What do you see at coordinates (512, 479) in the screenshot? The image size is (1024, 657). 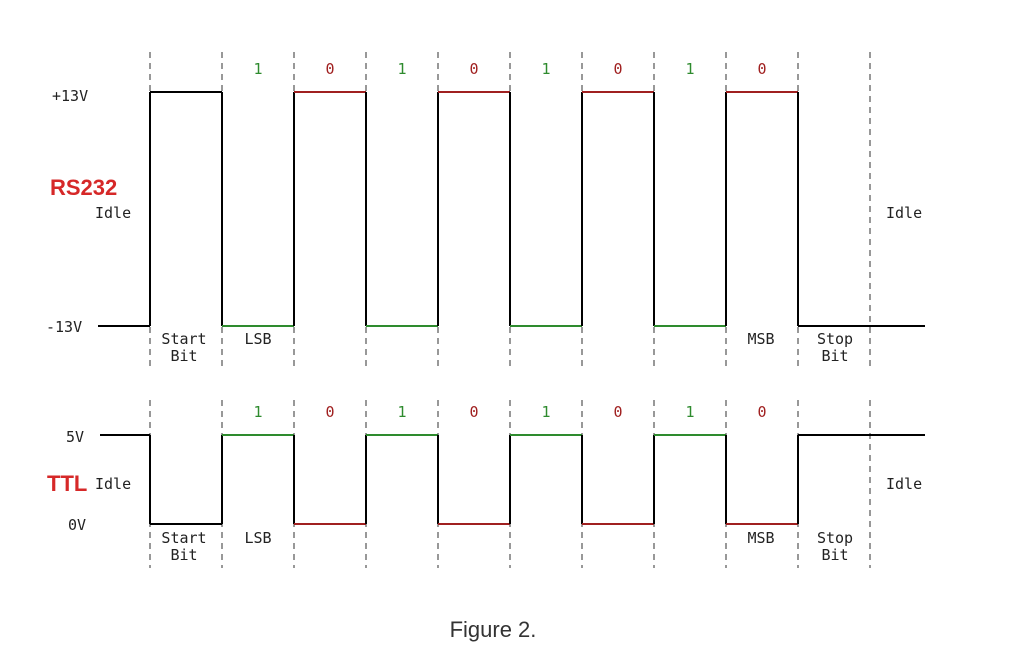 I see `ttl-waveform` at bounding box center [512, 479].